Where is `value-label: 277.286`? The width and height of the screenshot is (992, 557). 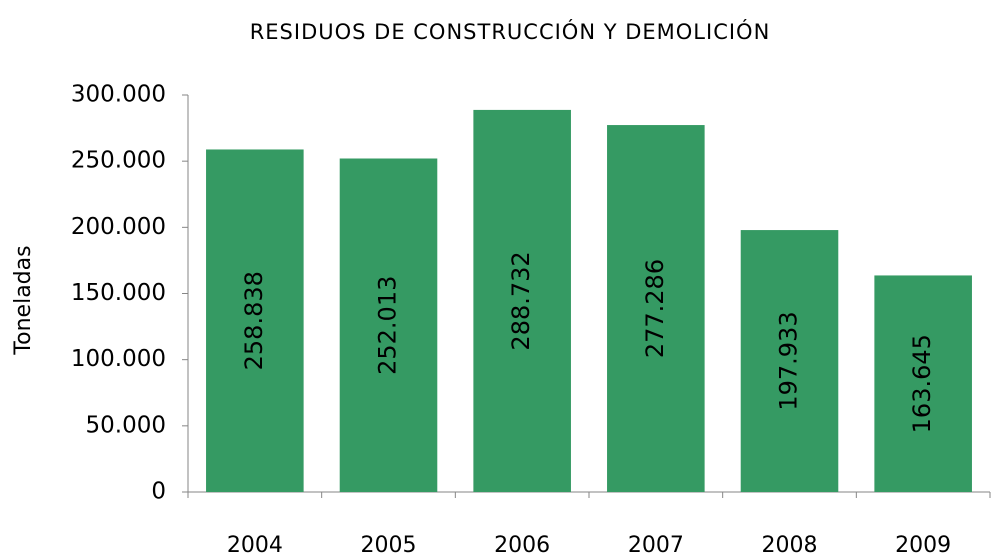
value-label: 277.286 is located at coordinates (655, 308).